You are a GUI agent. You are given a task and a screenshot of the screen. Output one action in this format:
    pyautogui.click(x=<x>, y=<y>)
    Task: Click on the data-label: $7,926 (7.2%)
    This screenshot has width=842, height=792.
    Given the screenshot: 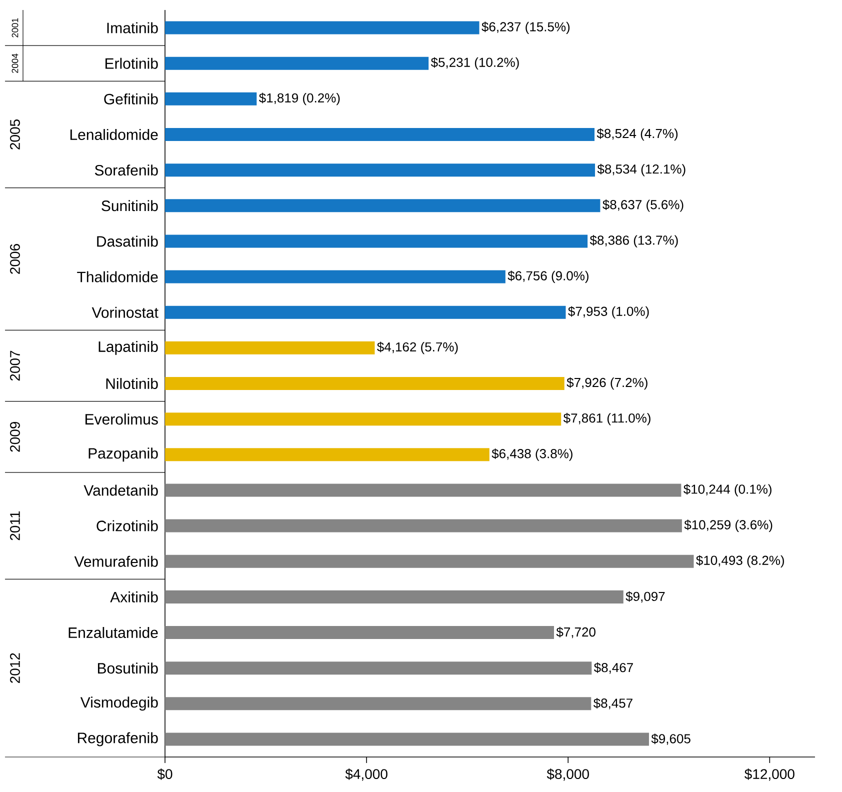 What is the action you would take?
    pyautogui.click(x=607, y=383)
    